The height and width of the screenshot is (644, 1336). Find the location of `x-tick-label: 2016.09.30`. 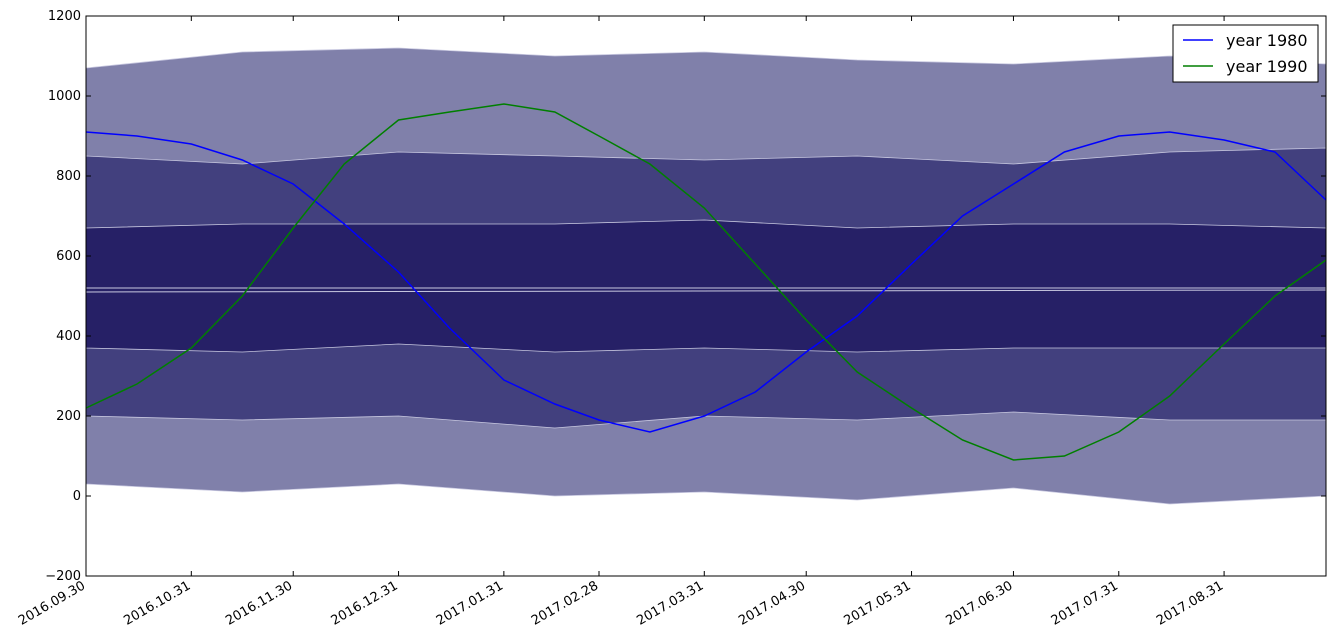

x-tick-label: 2016.09.30 is located at coordinates (52, 603).